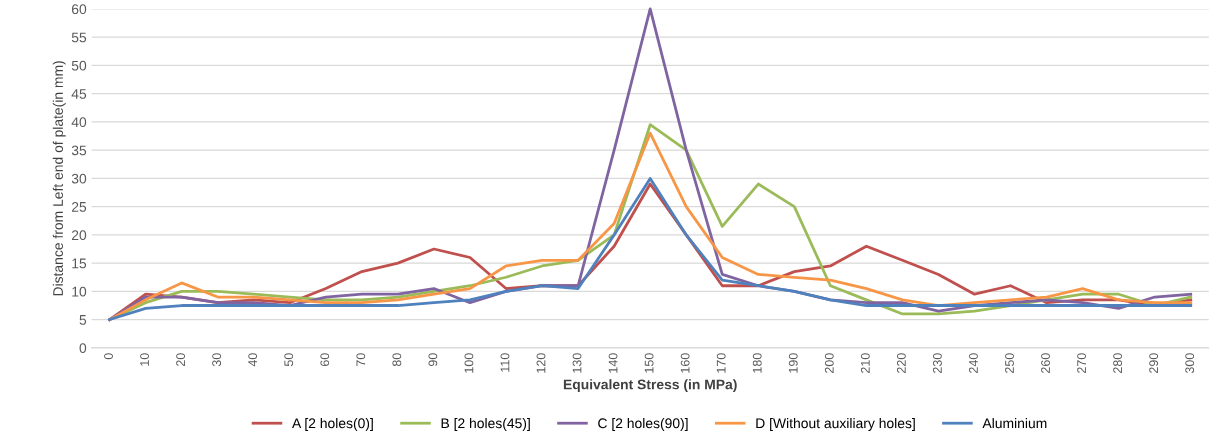  What do you see at coordinates (541, 363) in the screenshot?
I see `x-tick-label: 120` at bounding box center [541, 363].